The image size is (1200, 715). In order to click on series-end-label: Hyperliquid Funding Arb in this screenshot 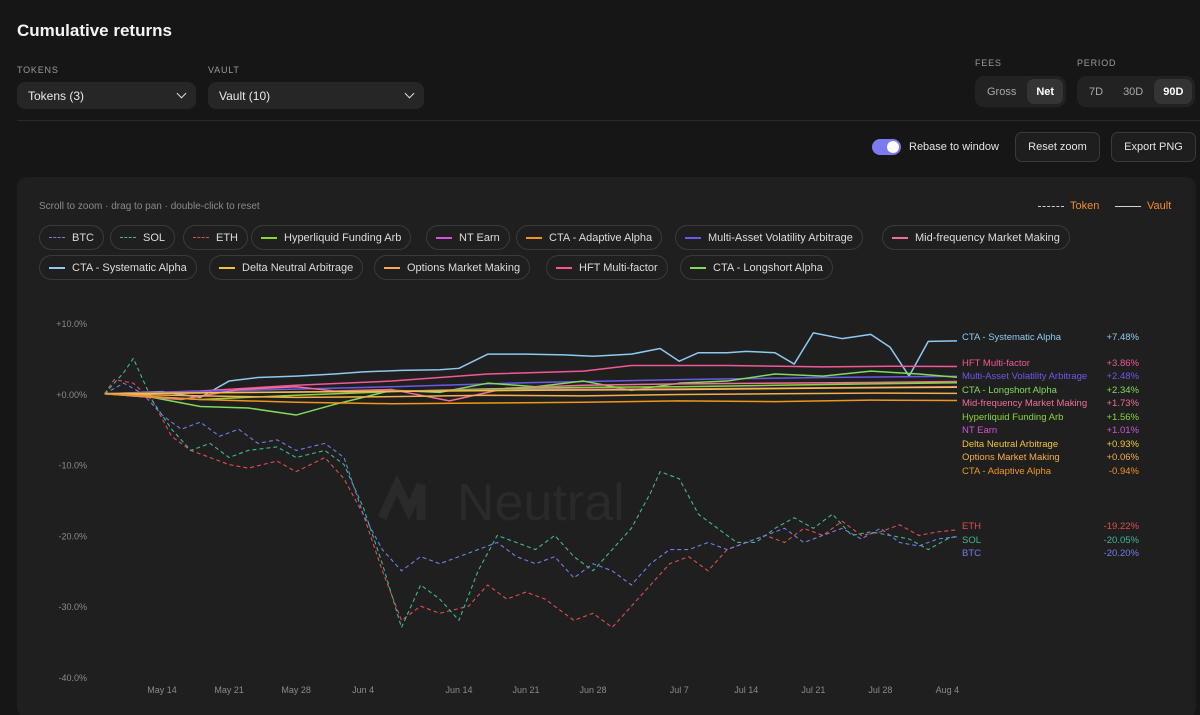, I will do `click(1012, 417)`.